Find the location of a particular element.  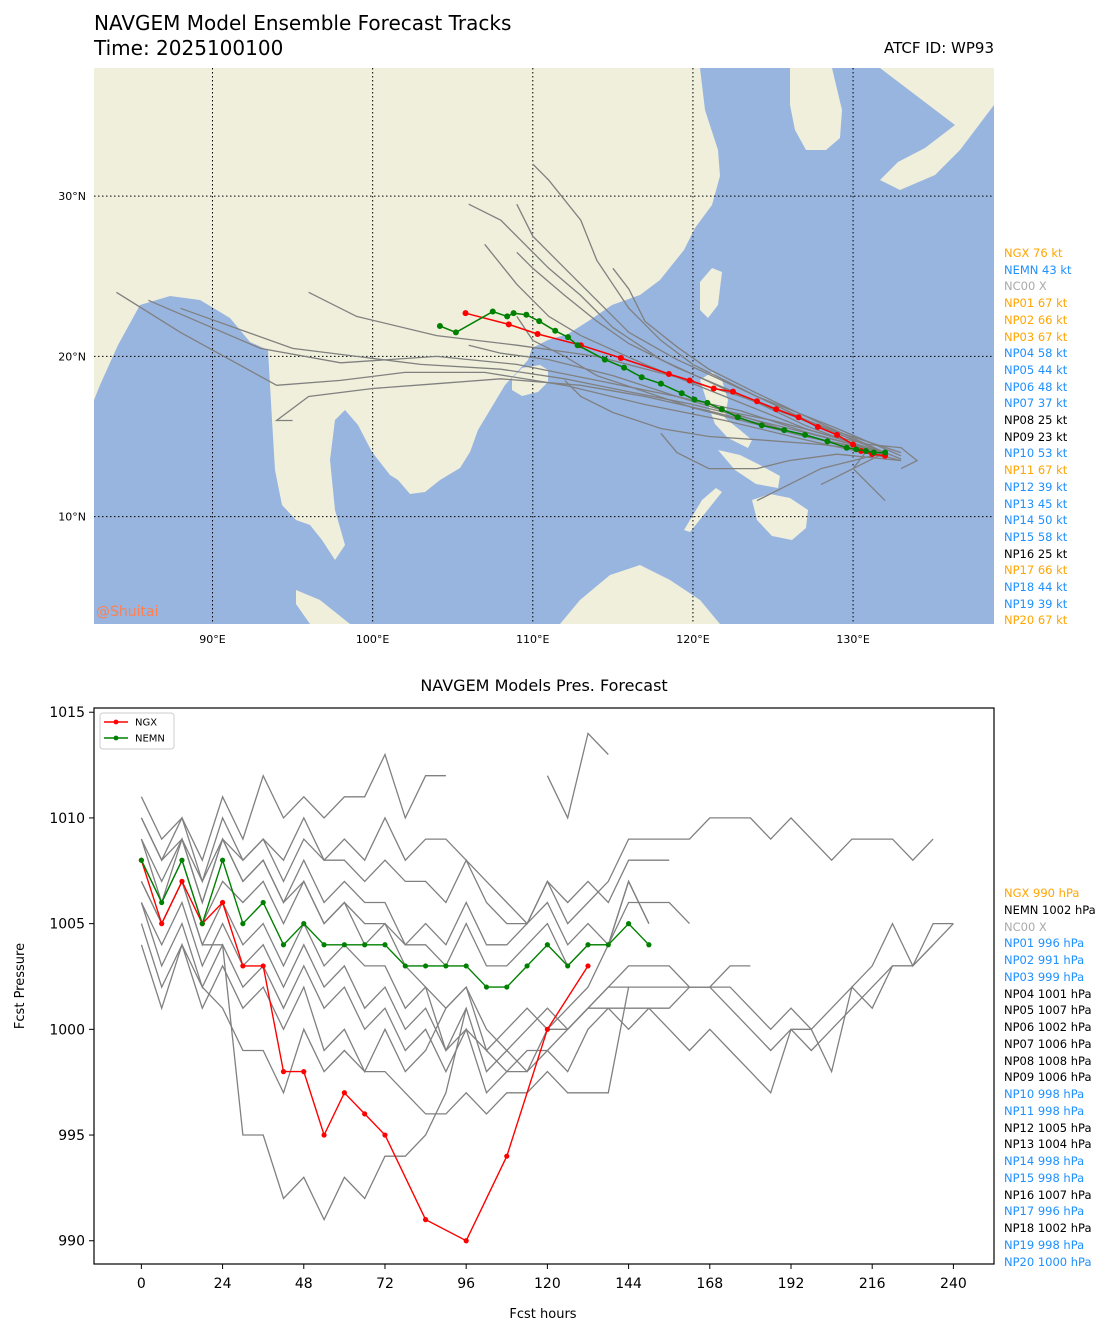

lat-tick-label: 30°N is located at coordinates (72, 196).